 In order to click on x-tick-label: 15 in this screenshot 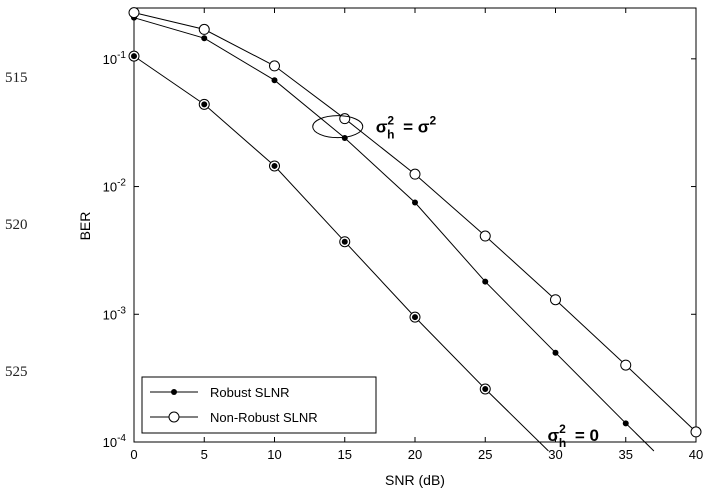, I will do `click(345, 454)`.